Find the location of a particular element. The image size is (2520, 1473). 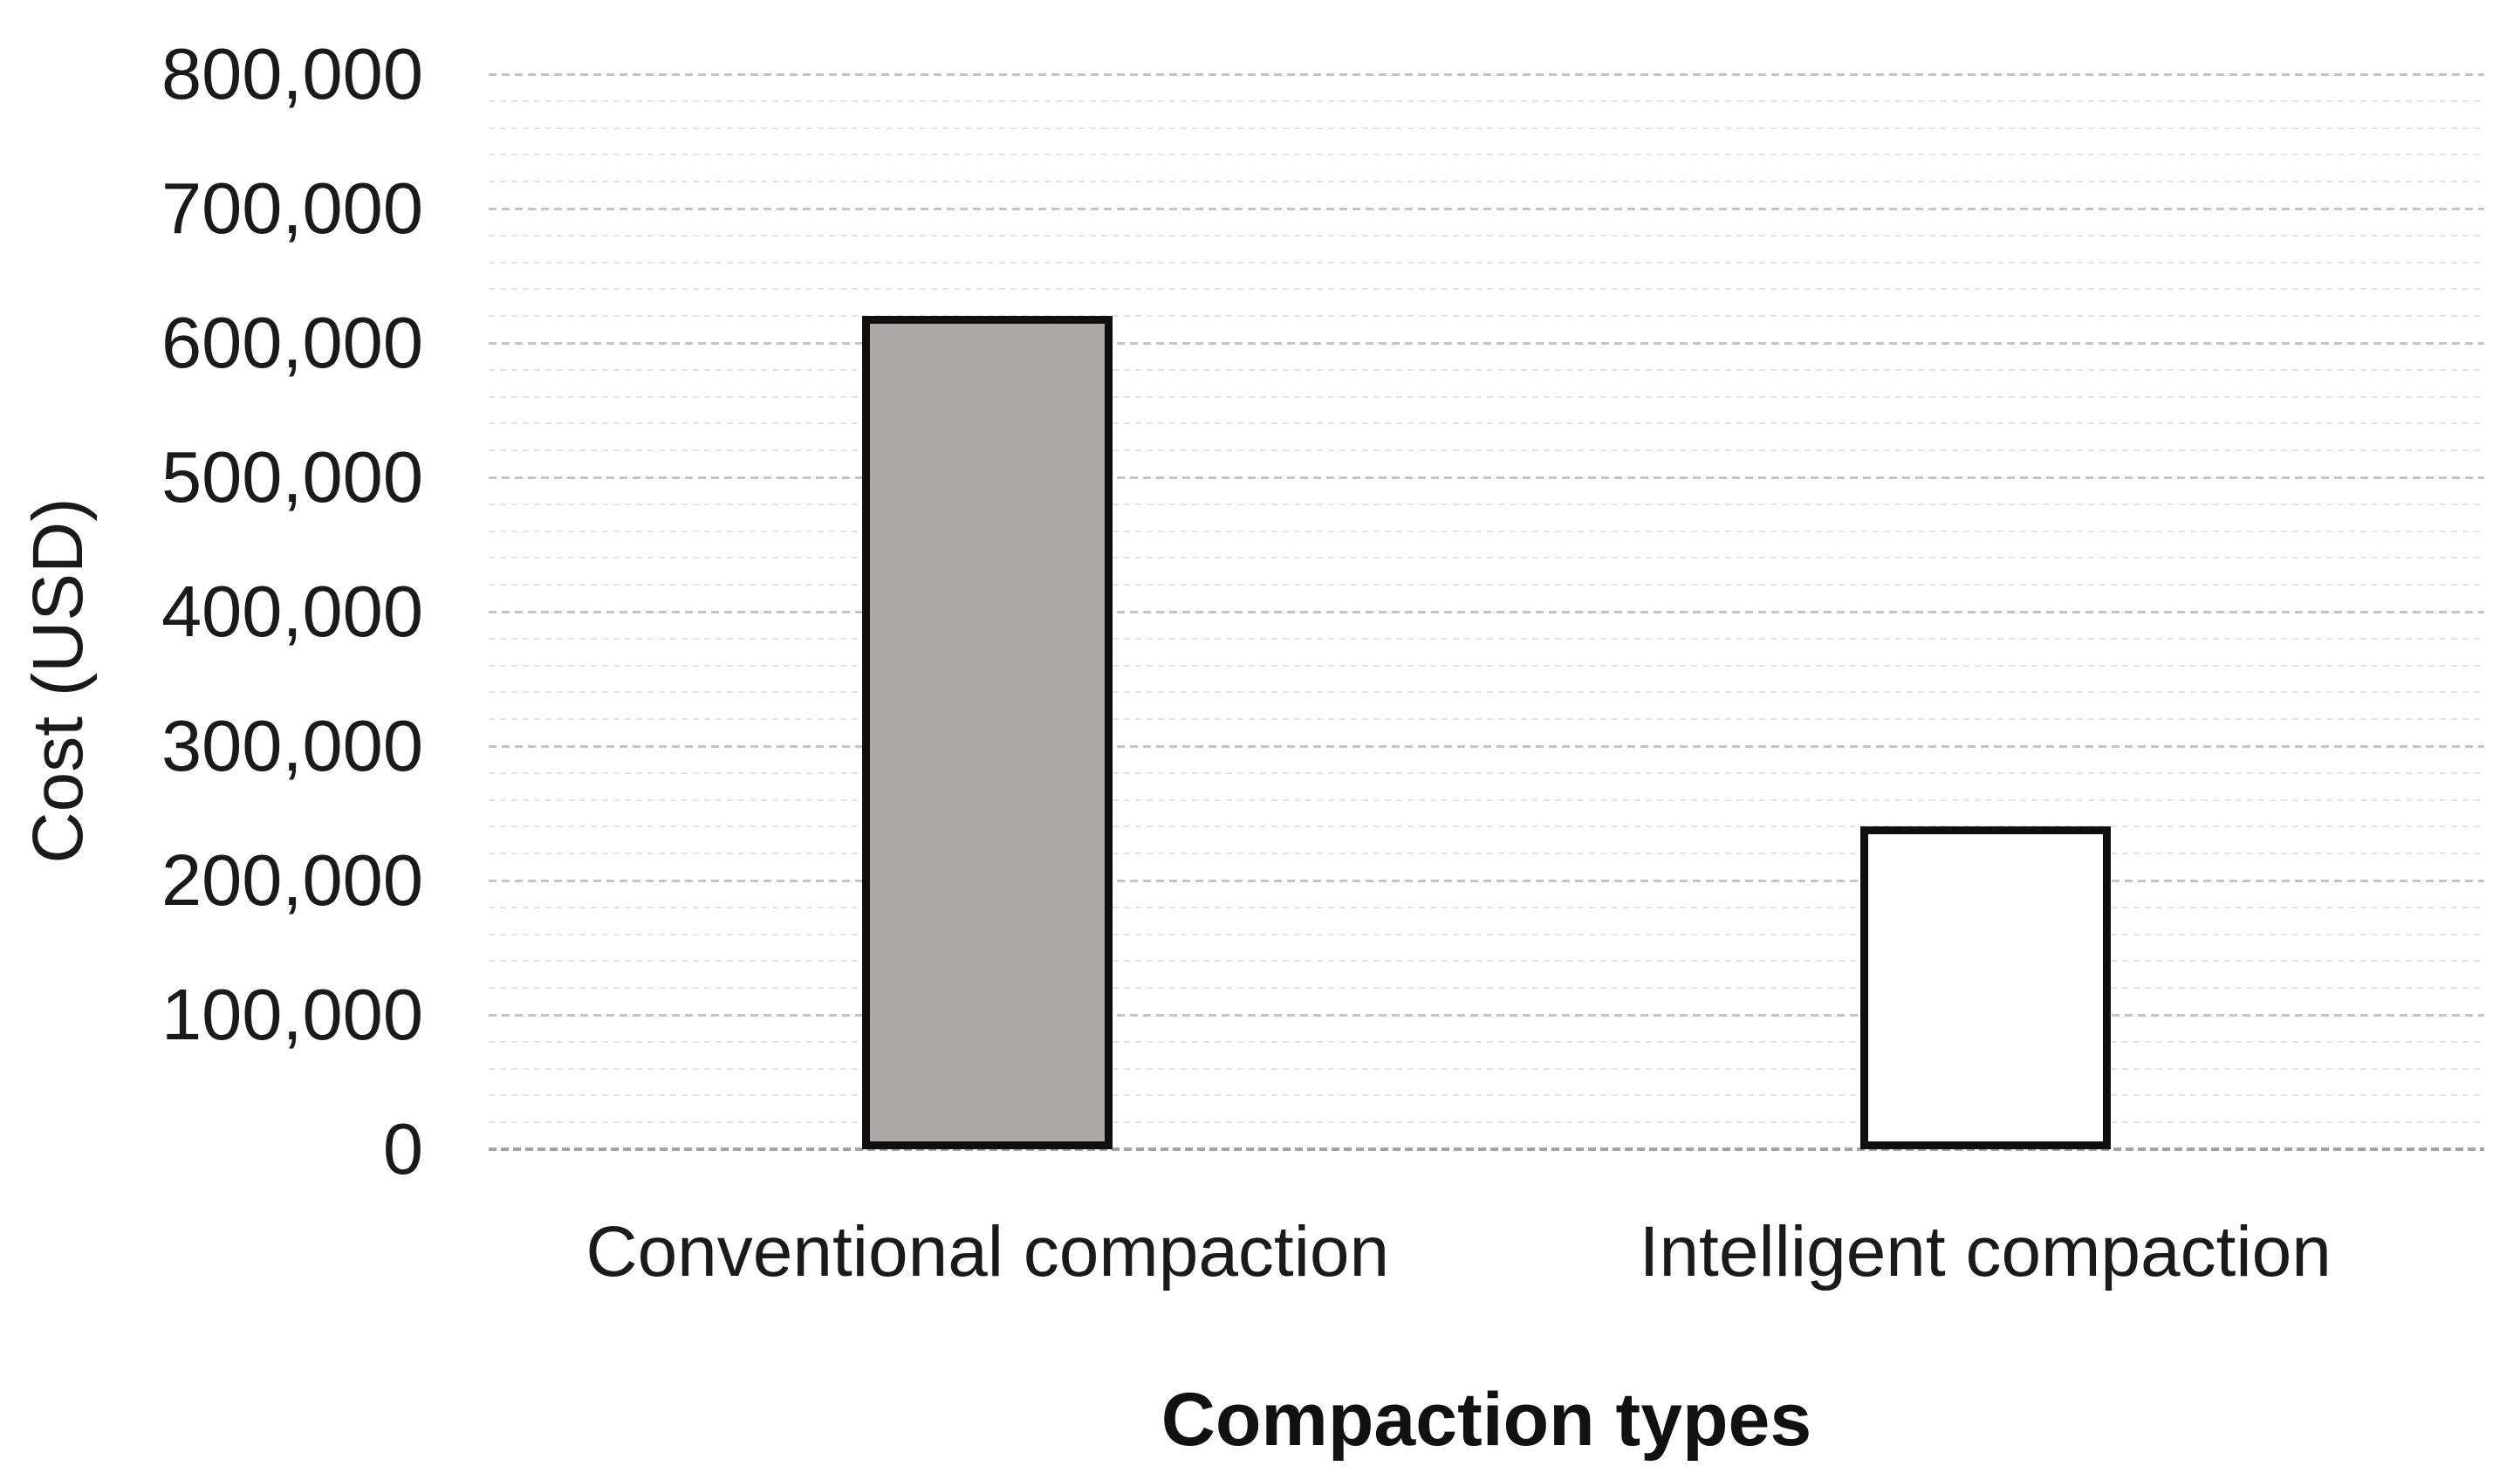

bar-conventional-compaction is located at coordinates (987, 733).